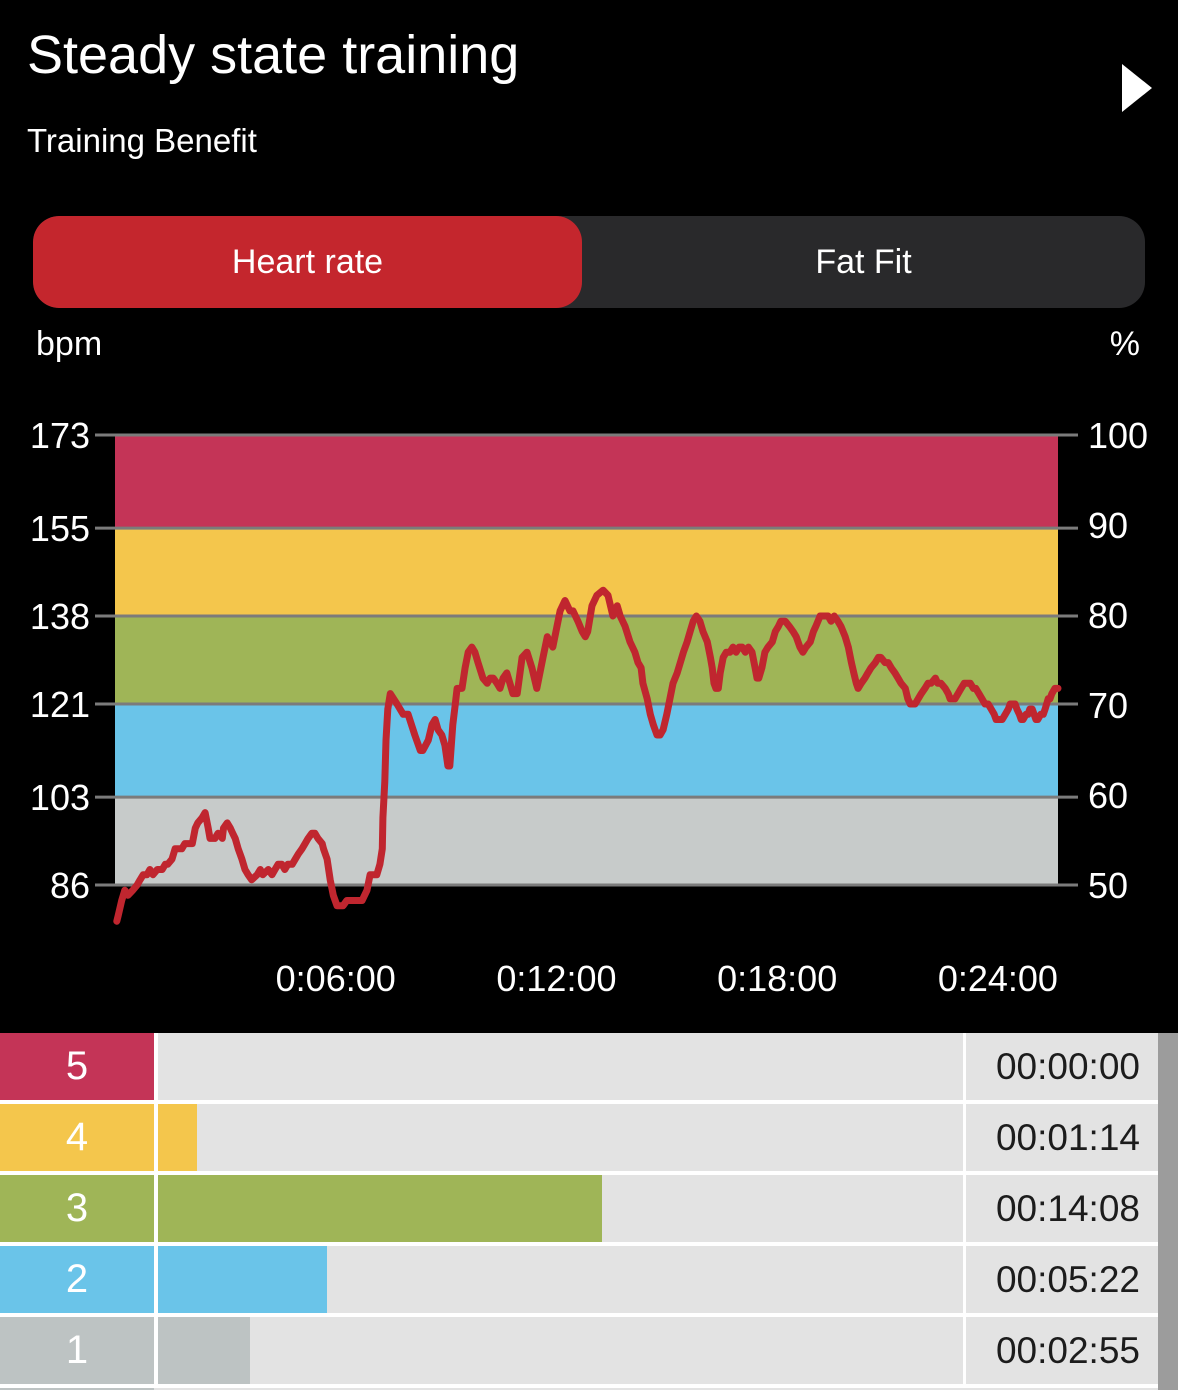 This screenshot has width=1178, height=1390. Describe the element at coordinates (69, 344) in the screenshot. I see `left-axis-unit-label: bpm` at that location.